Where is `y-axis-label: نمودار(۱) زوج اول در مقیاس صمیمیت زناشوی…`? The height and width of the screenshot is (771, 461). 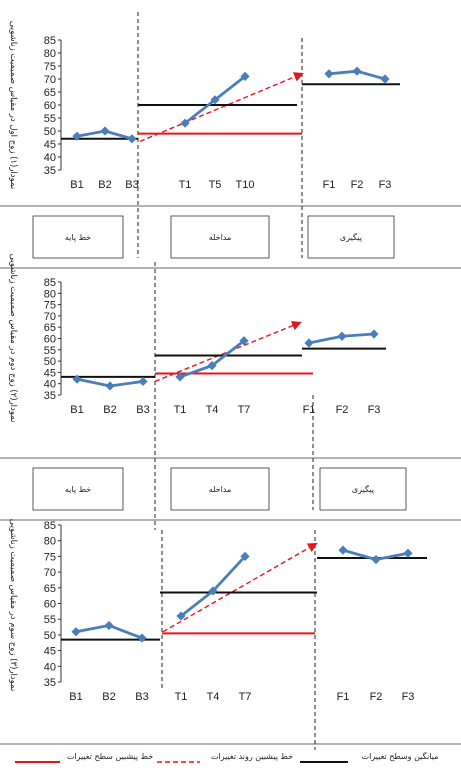
y-axis-label: نمودار(۱) زوج اول در مقیاس صمیمیت زناشوی… is located at coordinates (13, 105).